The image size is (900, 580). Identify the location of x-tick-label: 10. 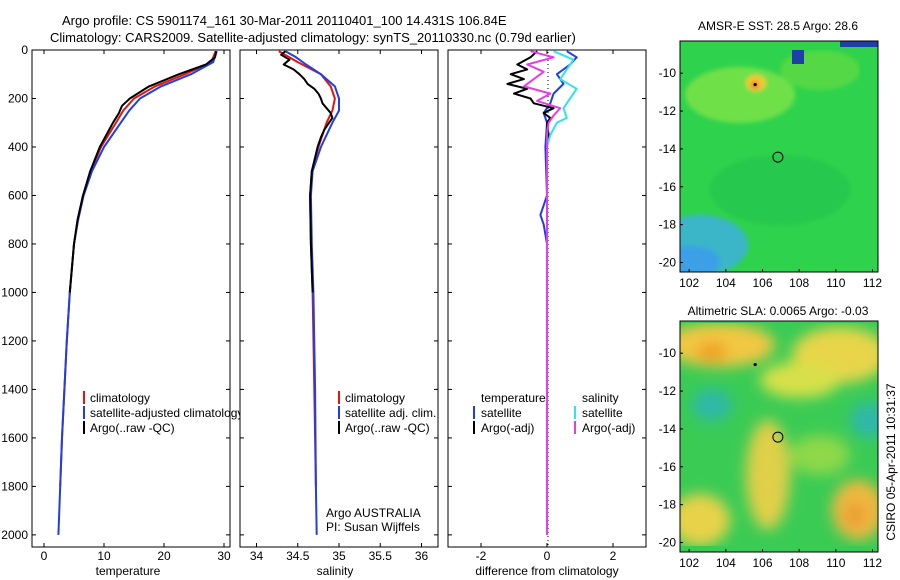
(104, 556).